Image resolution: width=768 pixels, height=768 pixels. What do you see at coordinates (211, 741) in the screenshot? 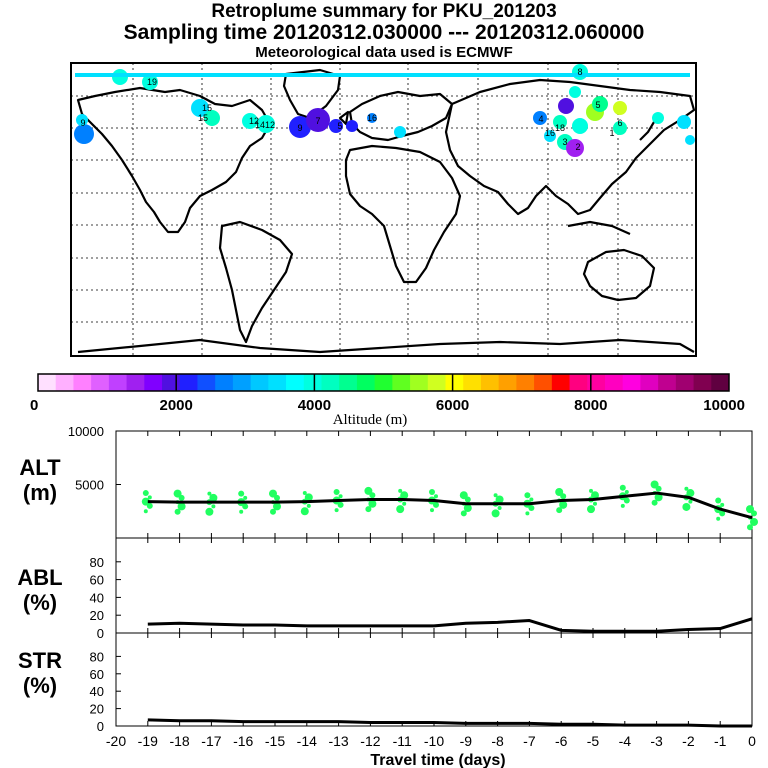
I see `x-tick-label: -17` at bounding box center [211, 741].